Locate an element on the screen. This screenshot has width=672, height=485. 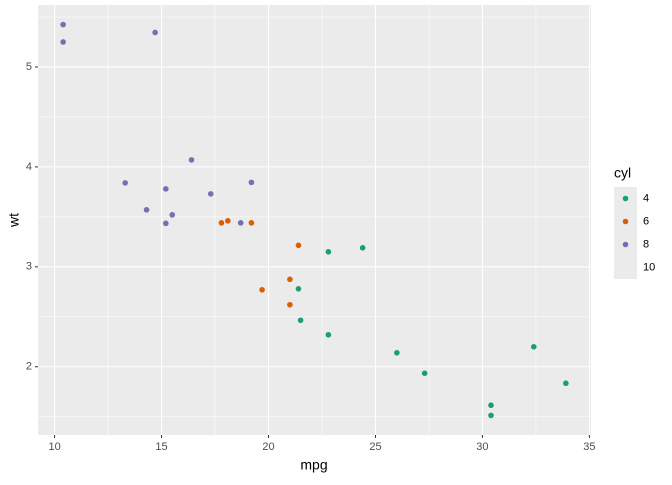
y-axis-title: wt is located at coordinates (14, 220).